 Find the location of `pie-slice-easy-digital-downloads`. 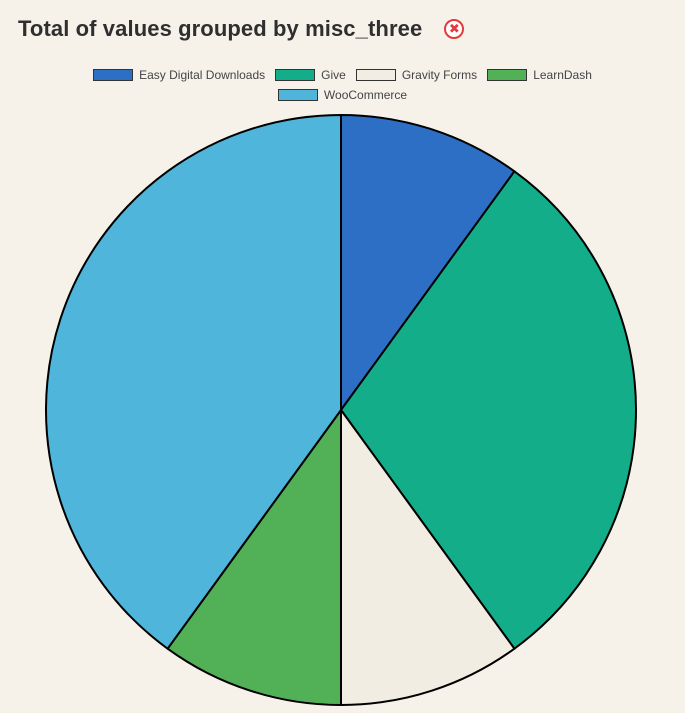

pie-slice-easy-digital-downloads is located at coordinates (428, 262).